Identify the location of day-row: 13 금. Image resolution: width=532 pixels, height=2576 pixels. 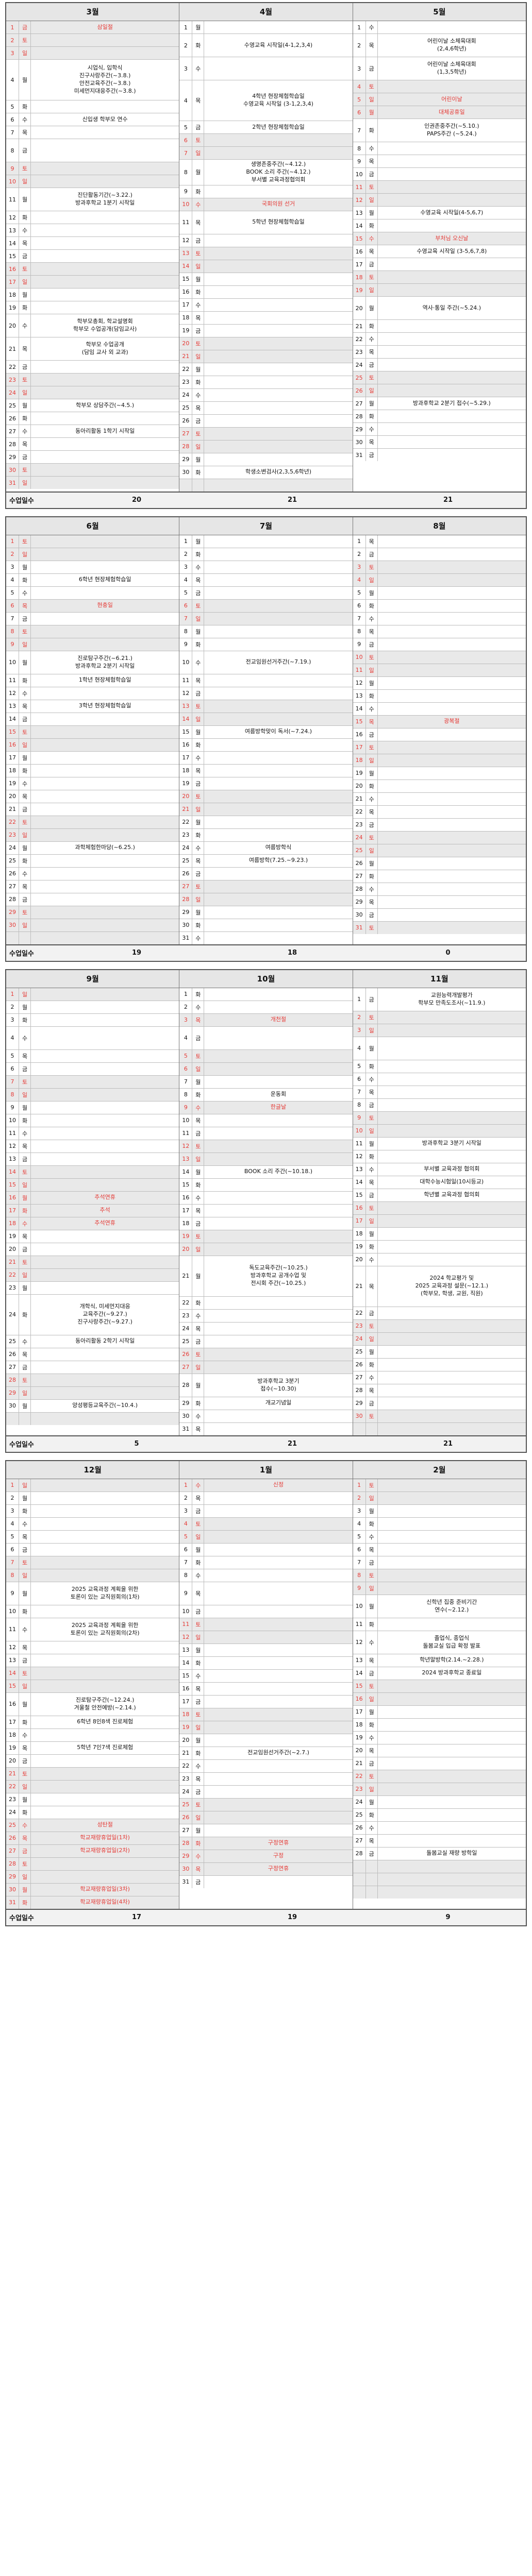
(92, 1159).